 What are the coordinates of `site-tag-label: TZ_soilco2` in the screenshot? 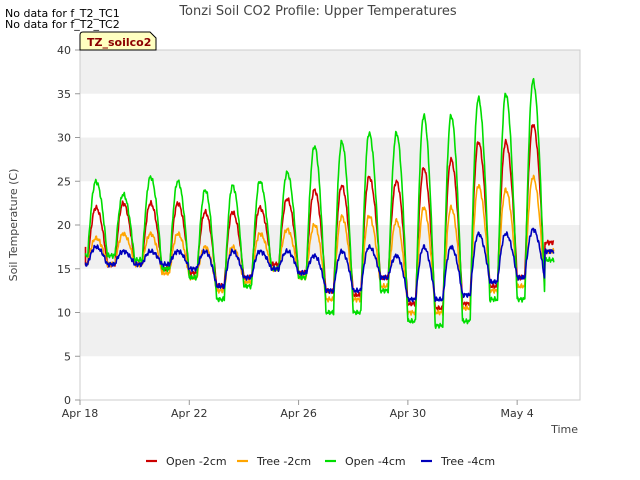 It's located at (119, 42).